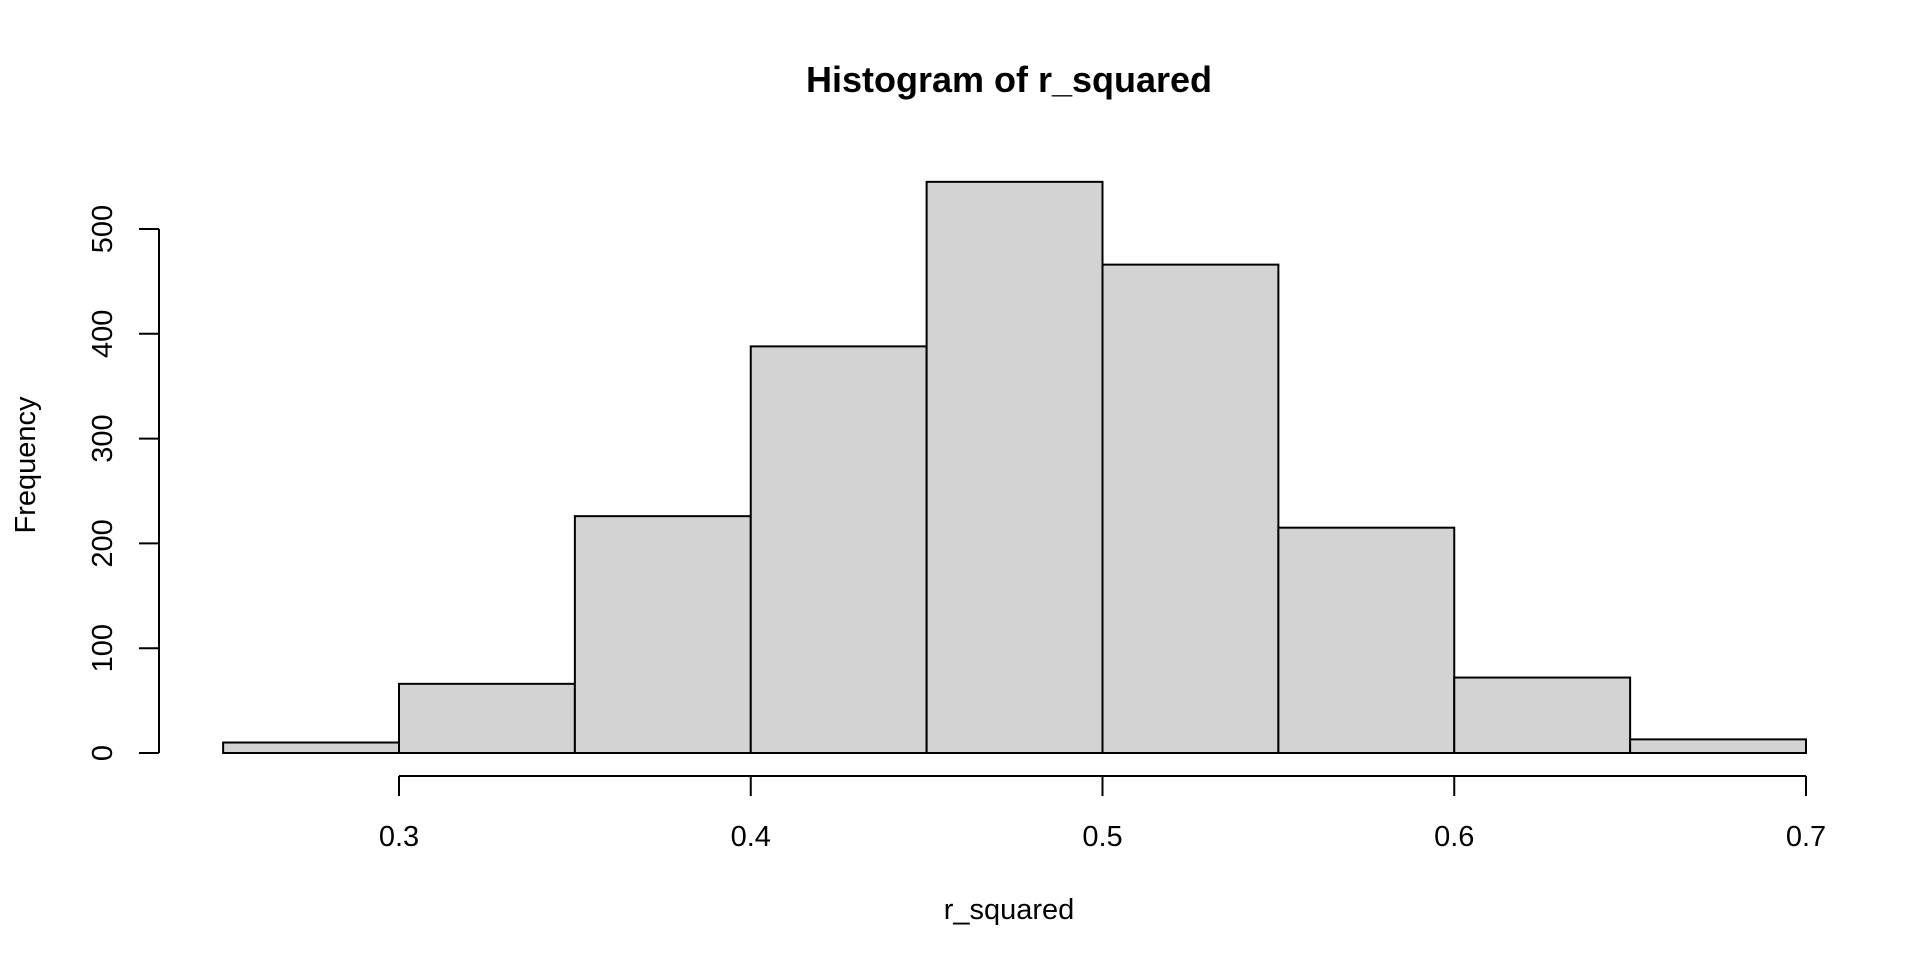  I want to click on y-tick-label: 200, so click(103, 543).